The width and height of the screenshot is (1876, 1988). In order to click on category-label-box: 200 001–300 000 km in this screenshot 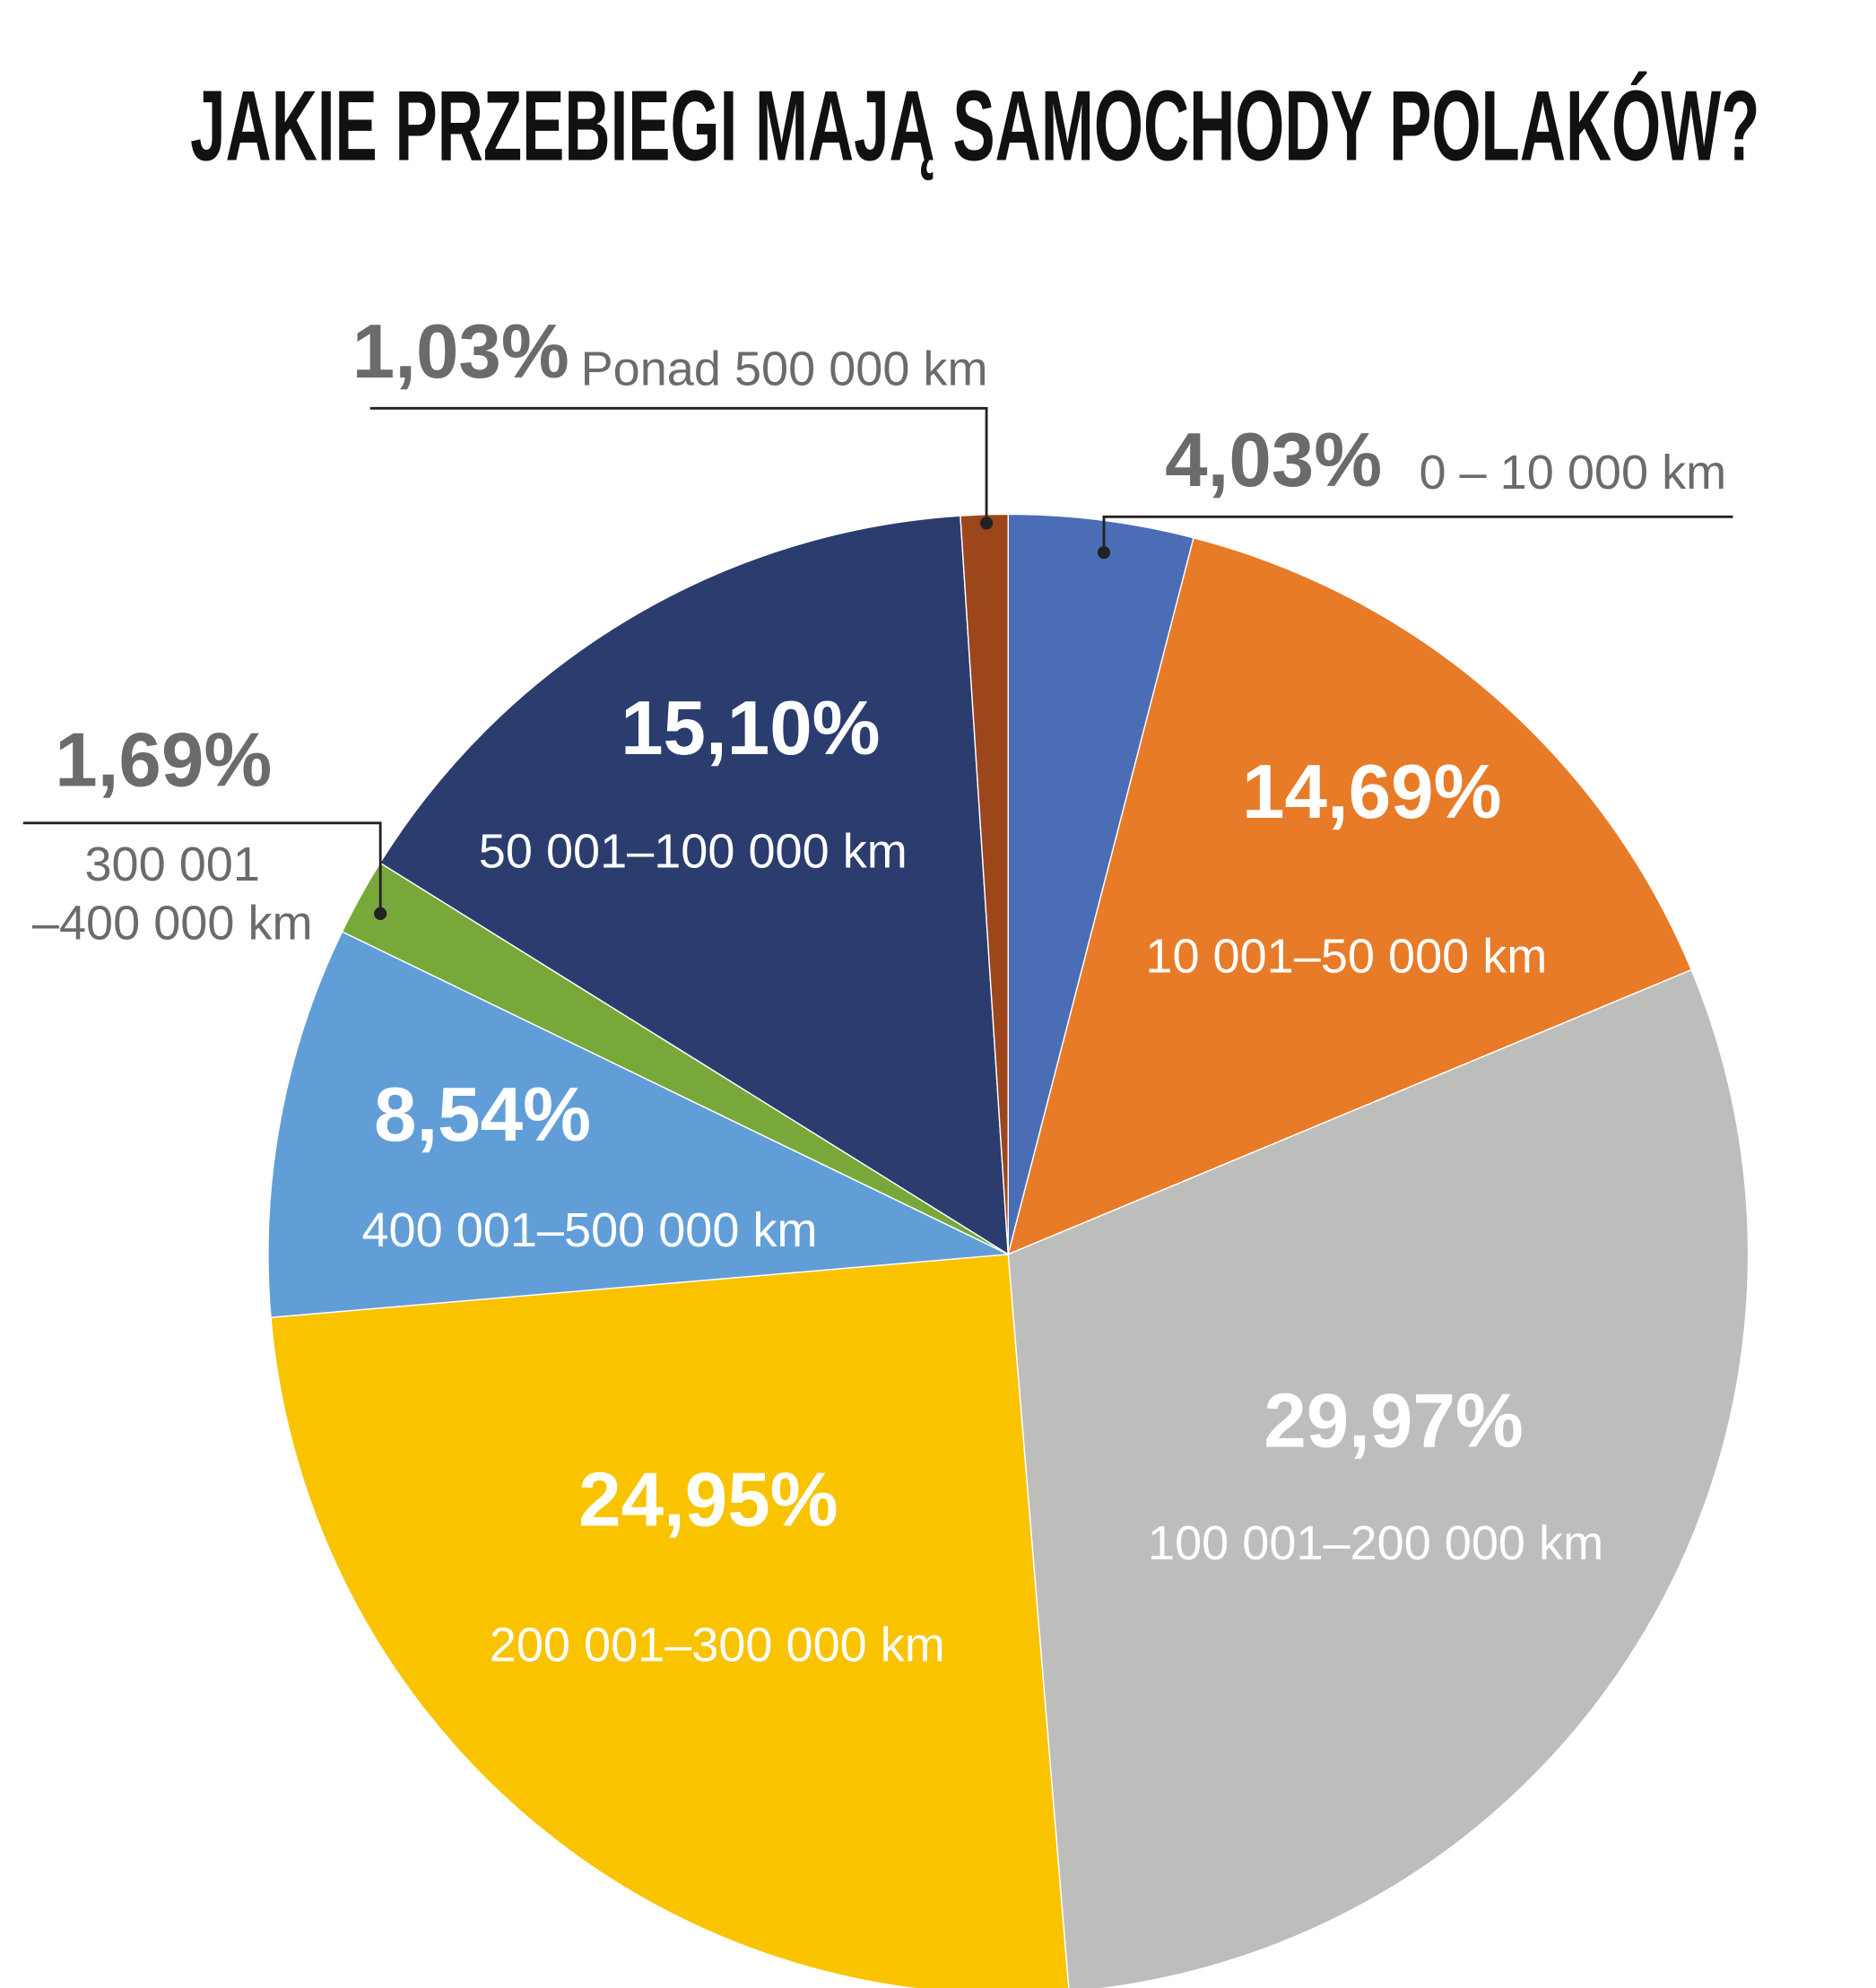, I will do `click(717, 1646)`.